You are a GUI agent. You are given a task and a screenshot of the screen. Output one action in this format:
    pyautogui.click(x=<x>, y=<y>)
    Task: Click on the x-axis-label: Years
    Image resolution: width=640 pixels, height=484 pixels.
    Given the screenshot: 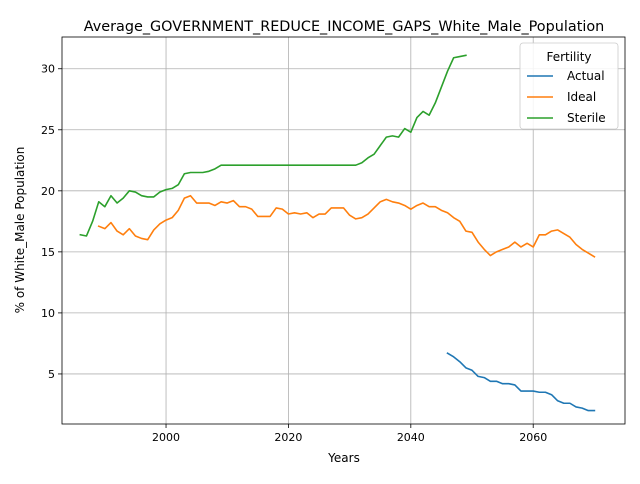 What is the action you would take?
    pyautogui.click(x=343, y=458)
    